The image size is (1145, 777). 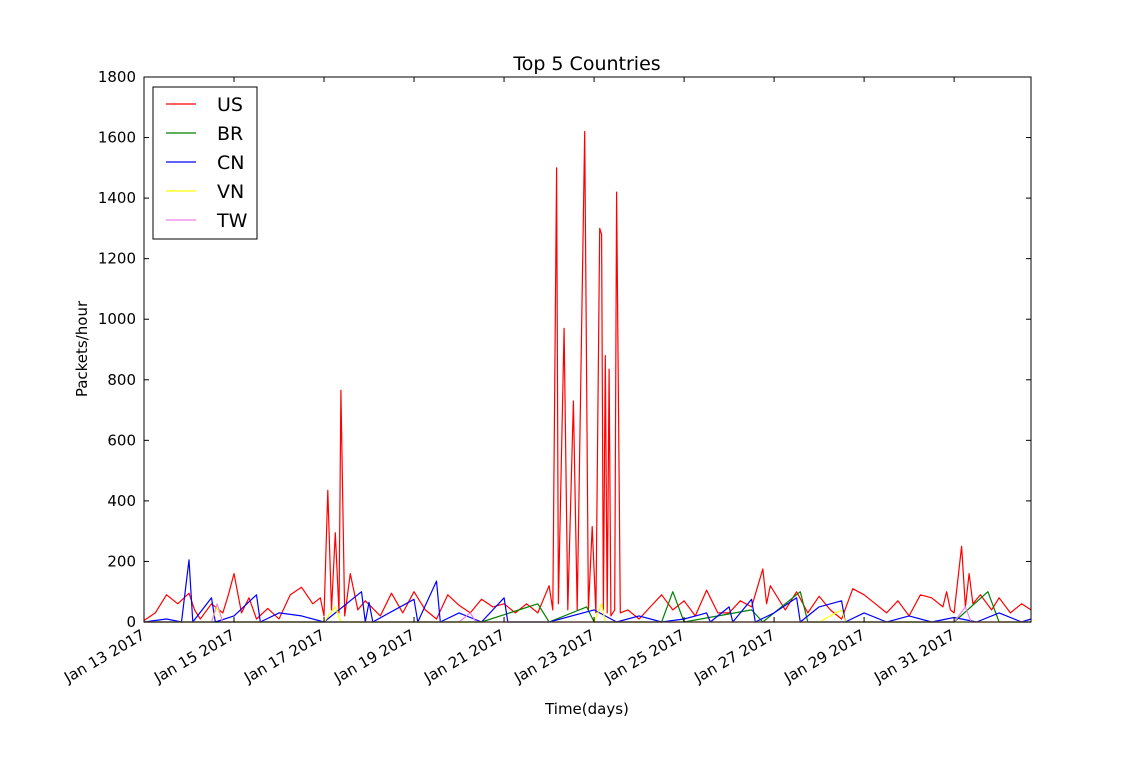 I want to click on legend-label-vn: VN, so click(x=230, y=192).